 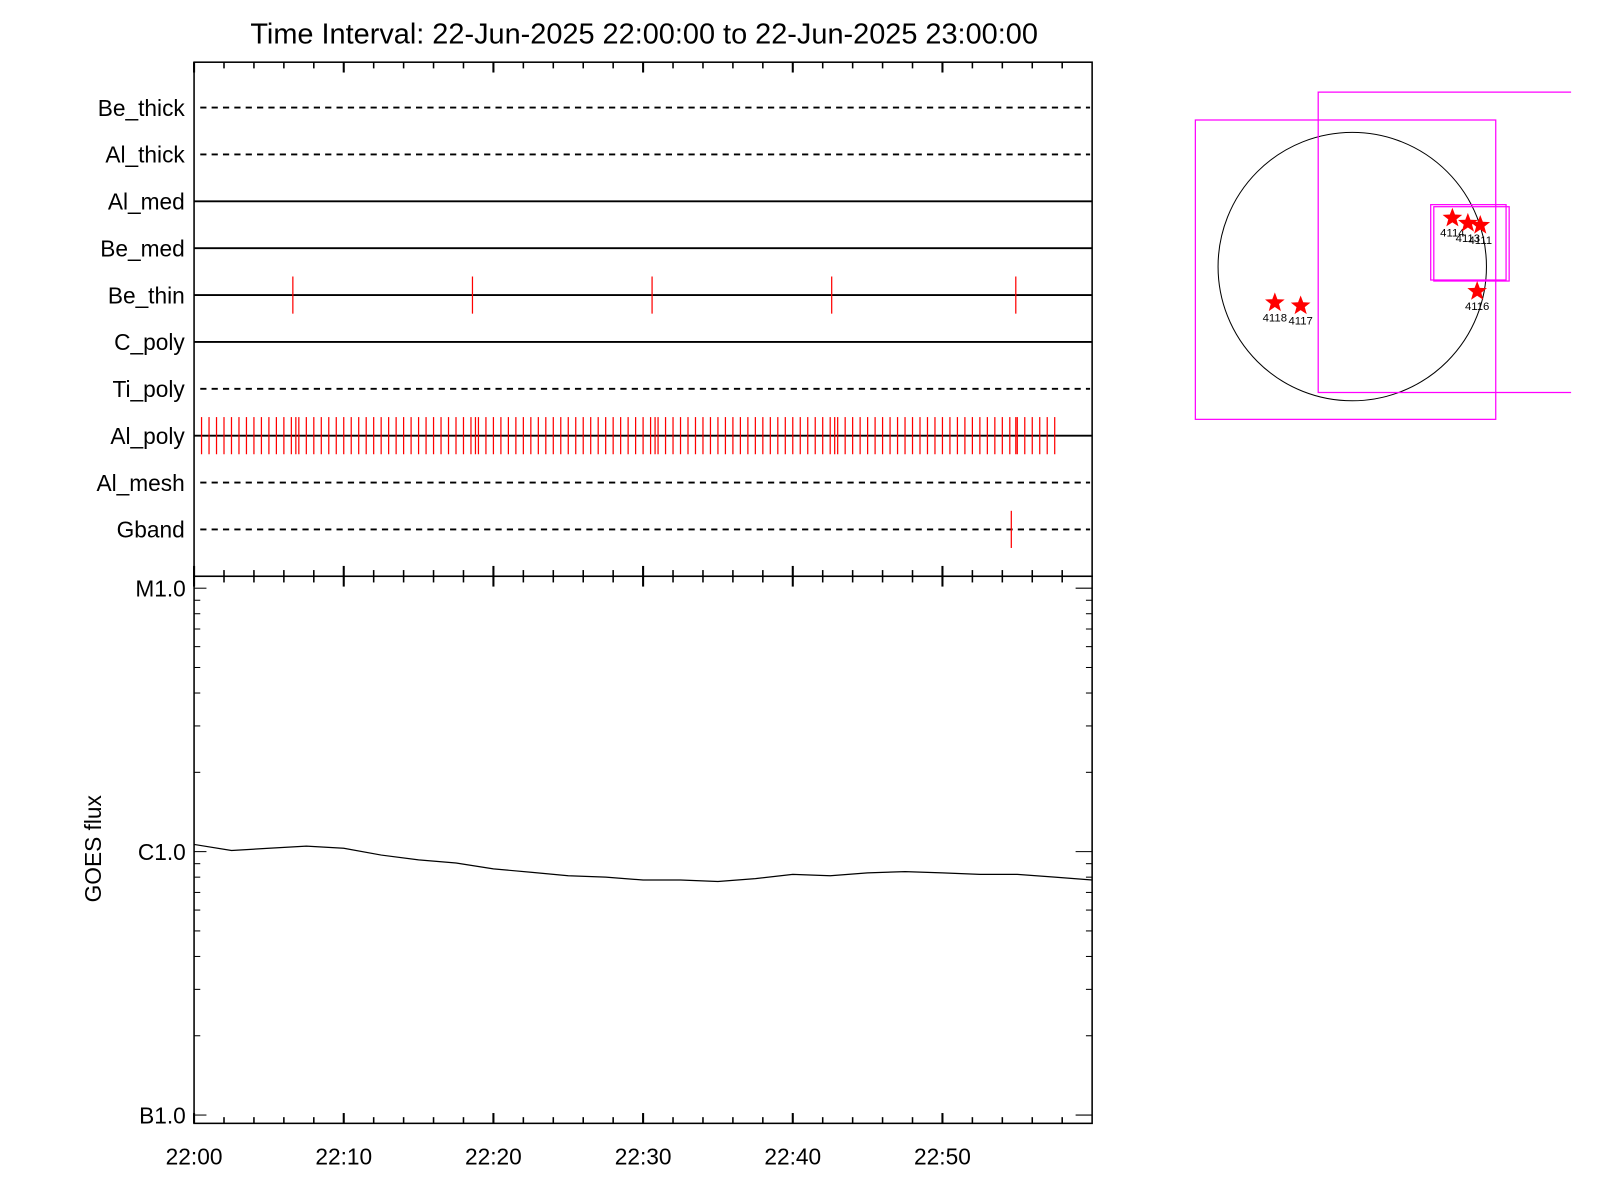 What do you see at coordinates (162, 852) in the screenshot?
I see `y-tick-label: C1.0` at bounding box center [162, 852].